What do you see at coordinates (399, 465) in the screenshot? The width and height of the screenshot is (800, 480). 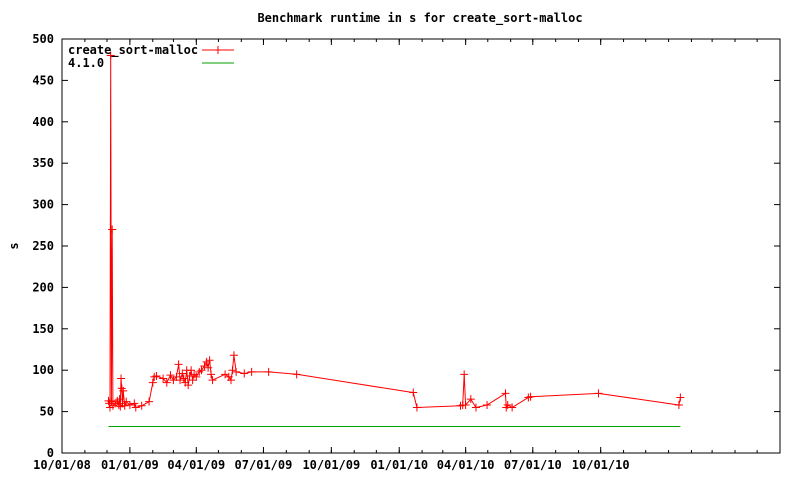 I see `x-tick-label: 01/01/10` at bounding box center [399, 465].